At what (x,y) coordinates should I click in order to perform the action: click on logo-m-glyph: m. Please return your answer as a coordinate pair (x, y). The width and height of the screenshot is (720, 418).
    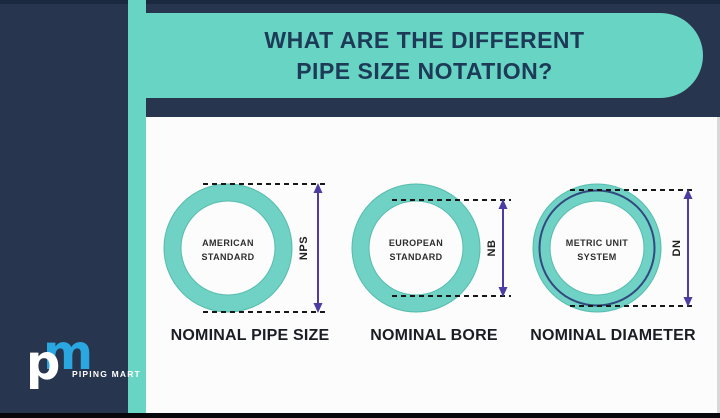
    Looking at the image, I should click on (68, 353).